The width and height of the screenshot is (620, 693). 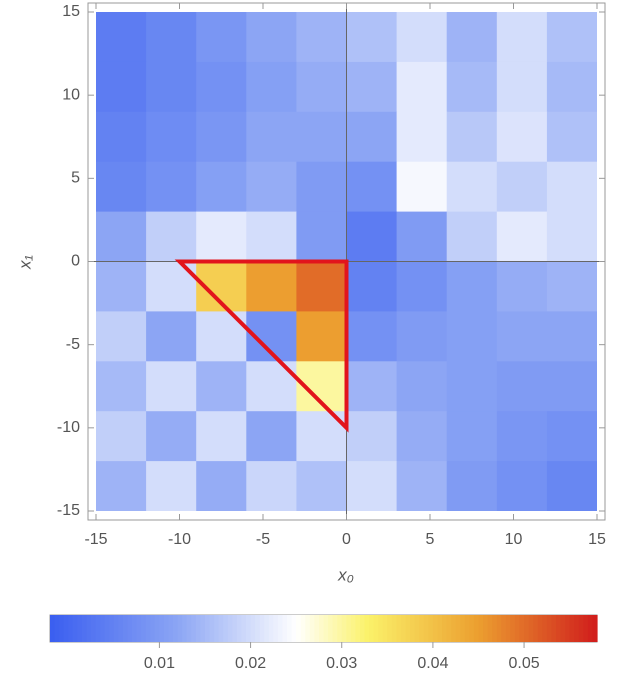 What do you see at coordinates (341, 663) in the screenshot?
I see `colorbar-tick-label: 0.03` at bounding box center [341, 663].